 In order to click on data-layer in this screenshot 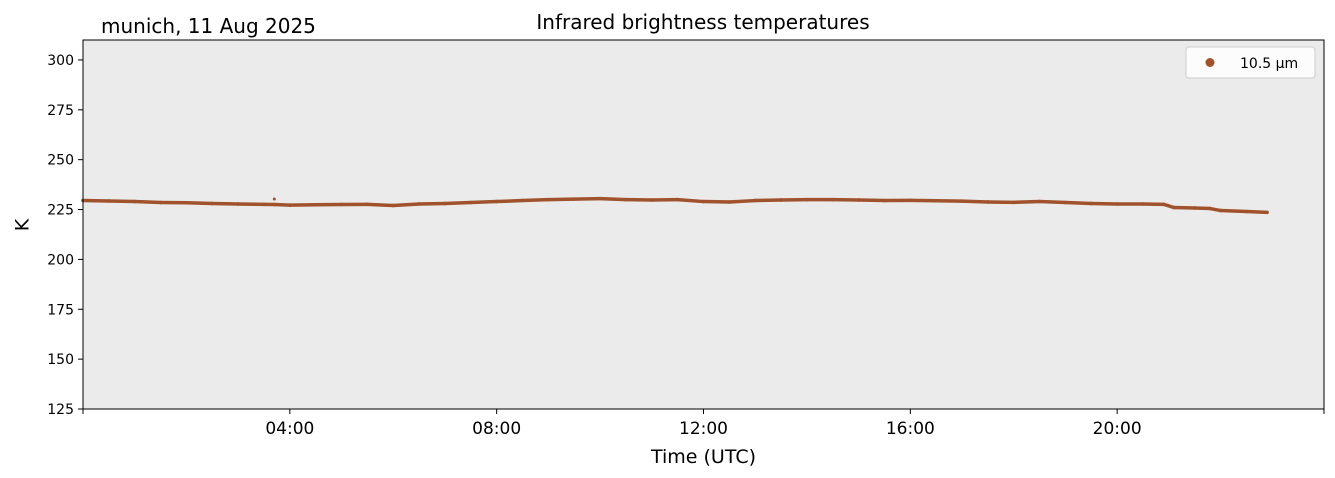, I will do `click(675, 205)`.